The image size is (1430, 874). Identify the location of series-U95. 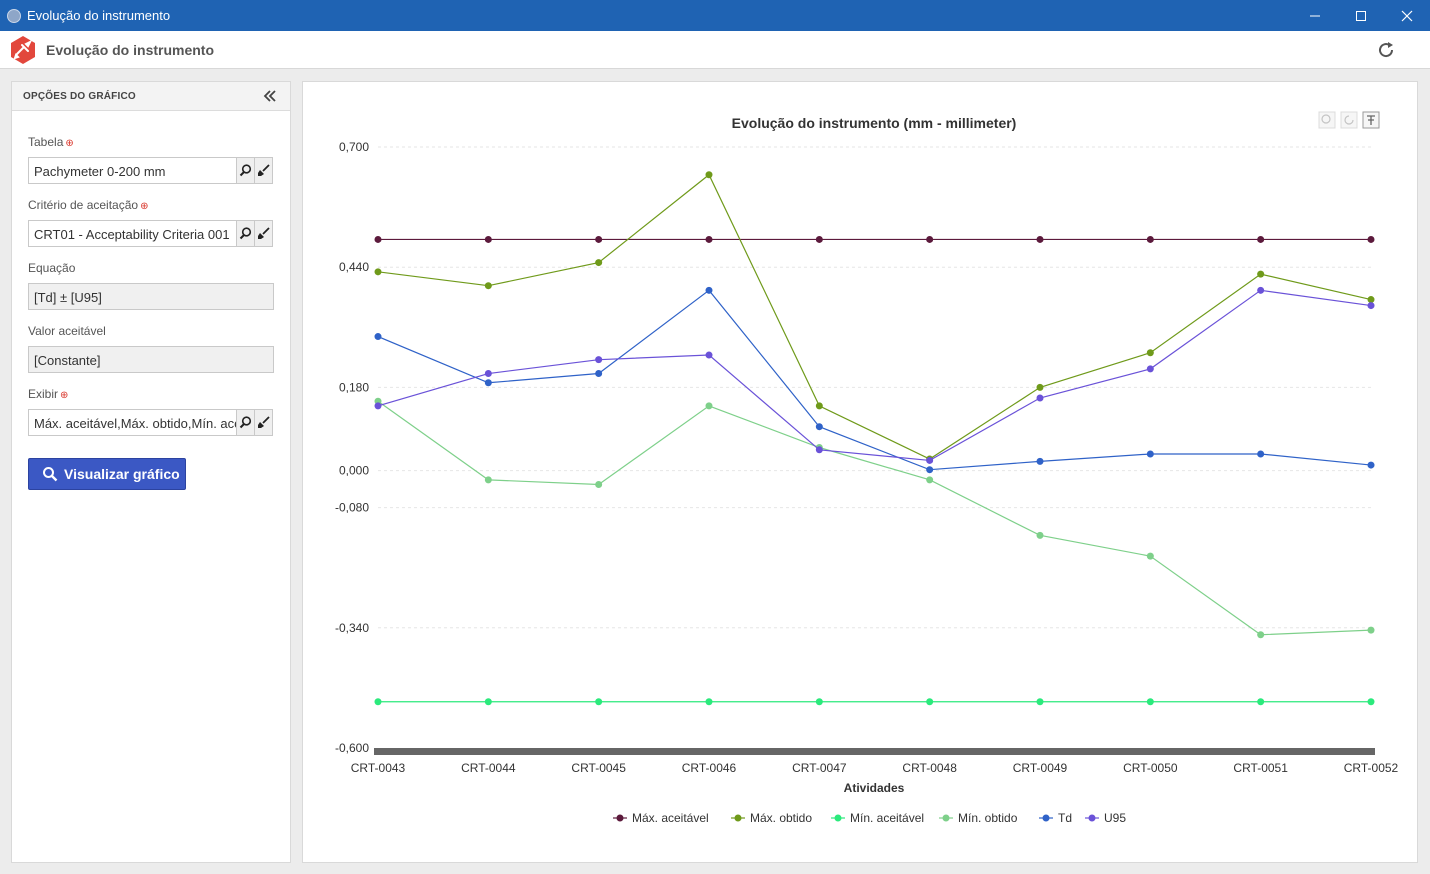
(874, 375).